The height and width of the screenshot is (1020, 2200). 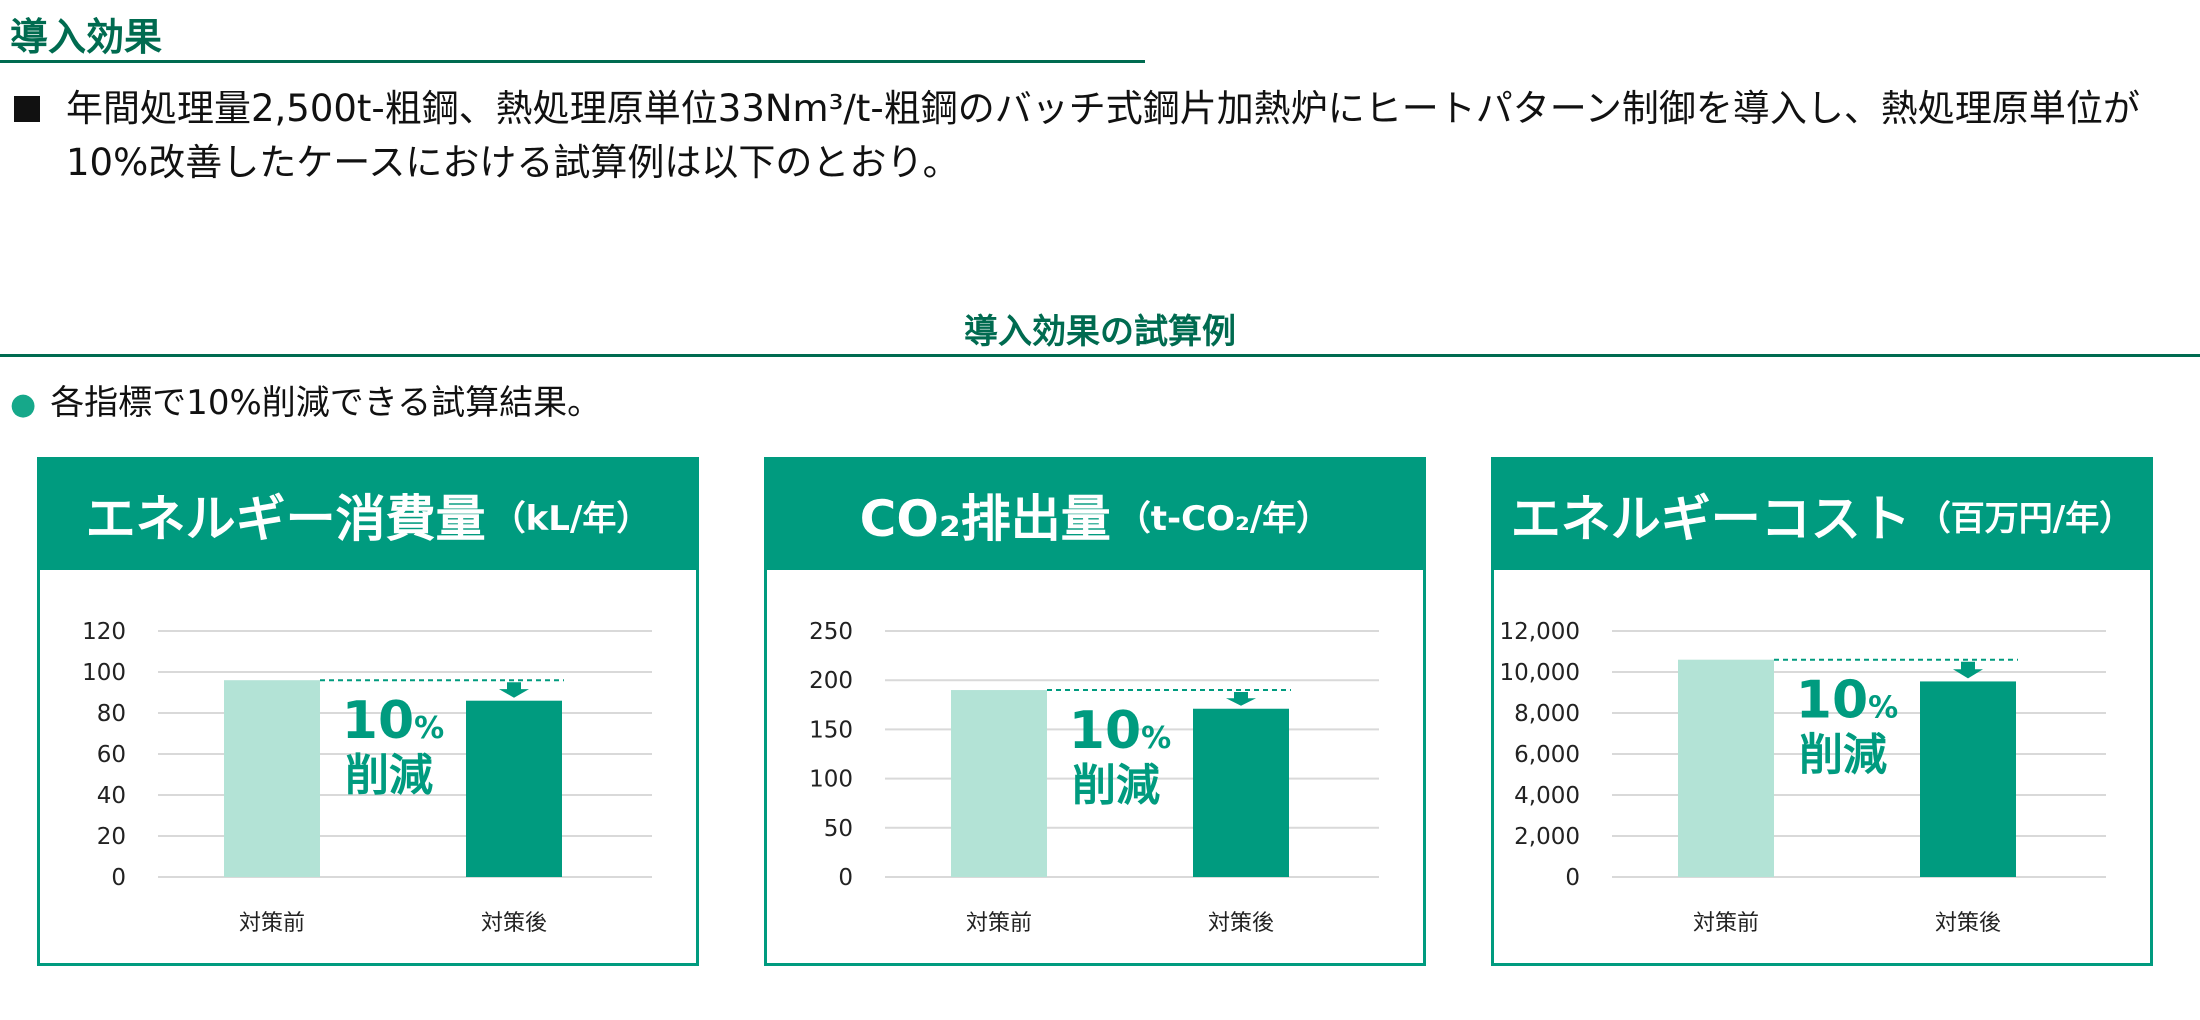 I want to click on y-tick-label: 6,000, so click(x=1547, y=755).